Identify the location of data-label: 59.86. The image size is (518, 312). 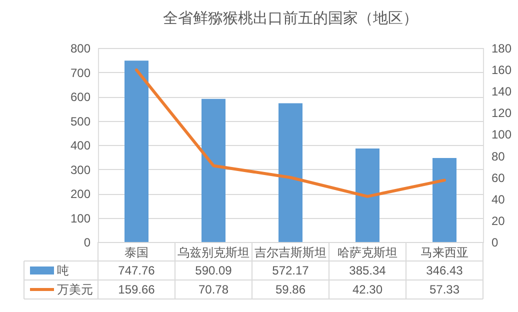
(290, 289).